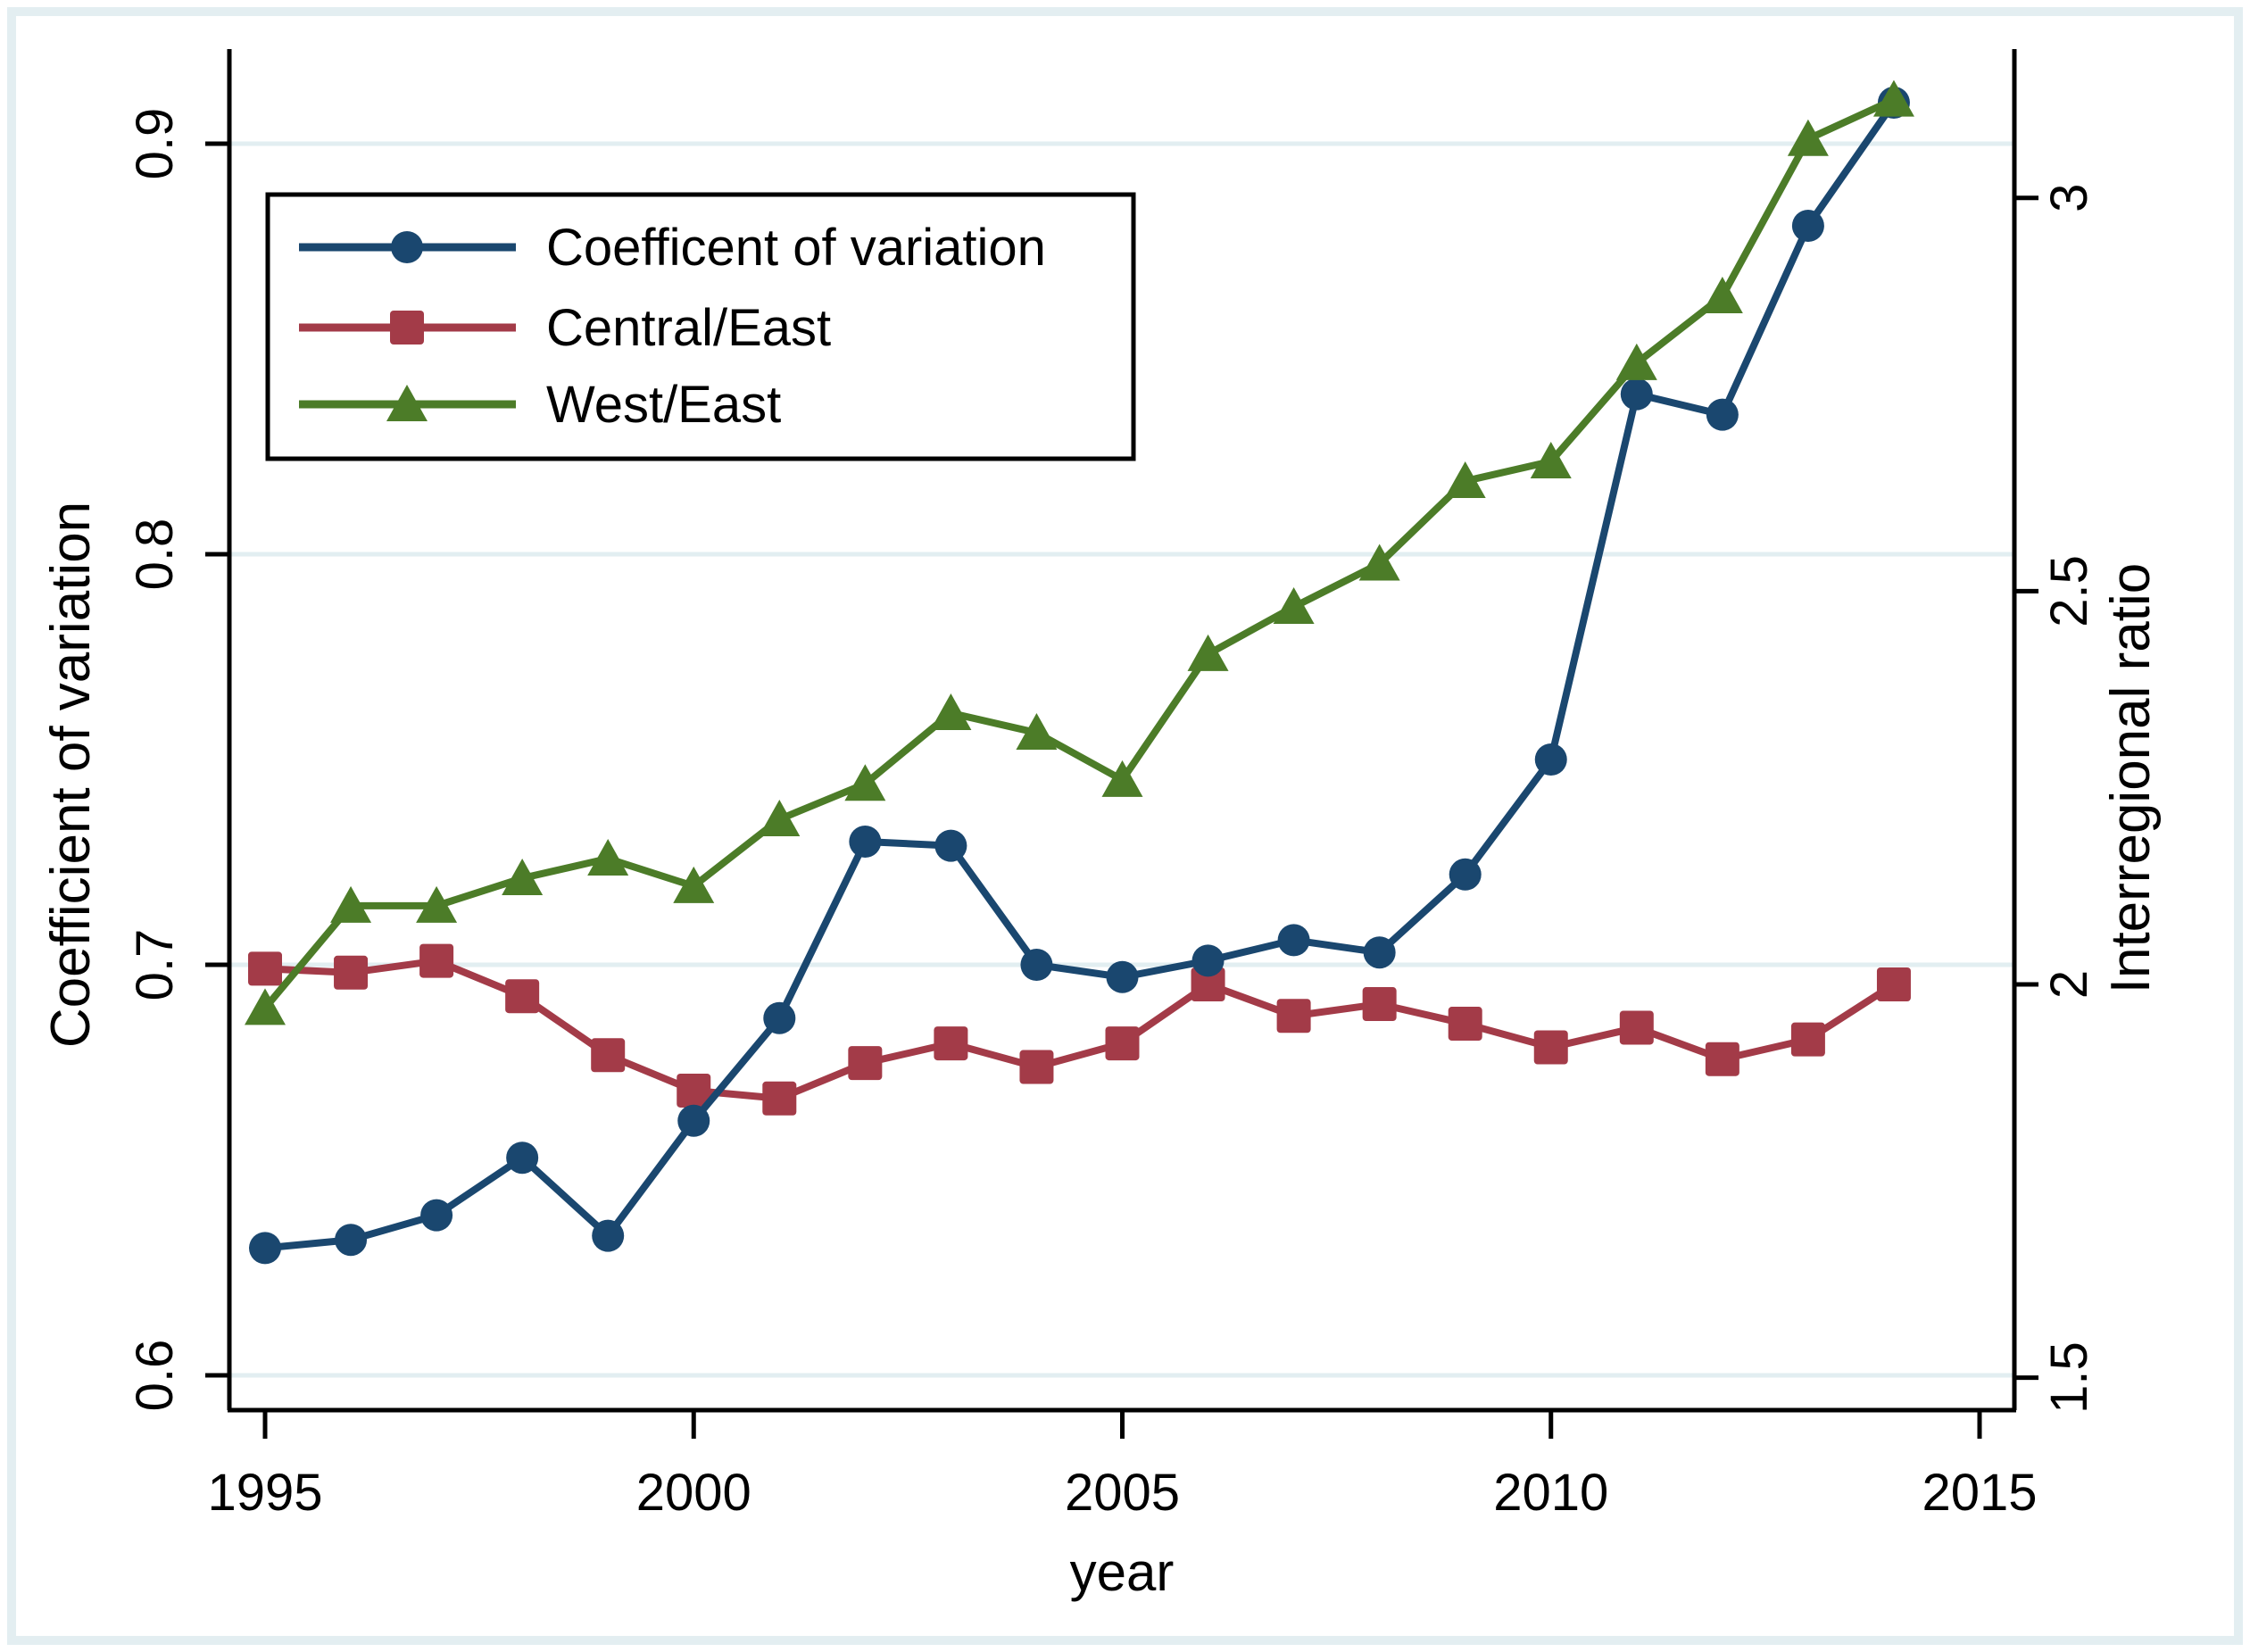 This screenshot has height=1652, width=2250. Describe the element at coordinates (2131, 779) in the screenshot. I see `right-axis-title: Interregional ratio` at that location.